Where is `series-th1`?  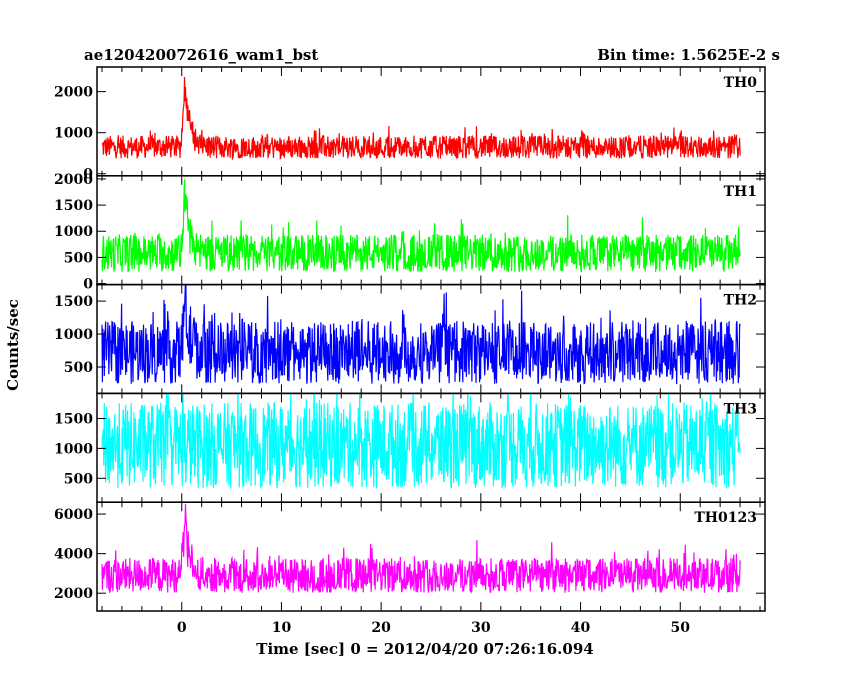 series-th1 is located at coordinates (421, 226).